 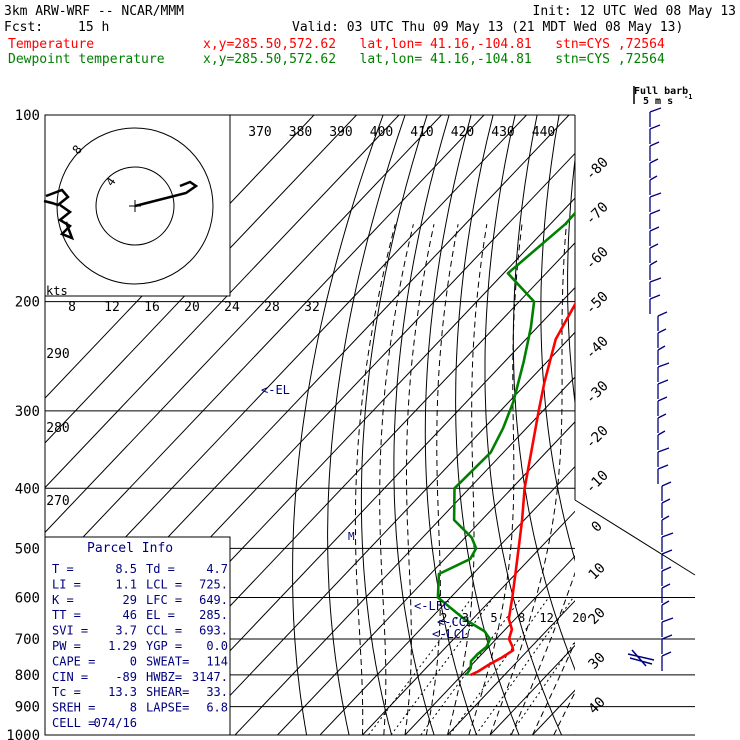 What do you see at coordinates (521, 618) in the screenshot?
I see `mixing-ratio-label: 8` at bounding box center [521, 618].